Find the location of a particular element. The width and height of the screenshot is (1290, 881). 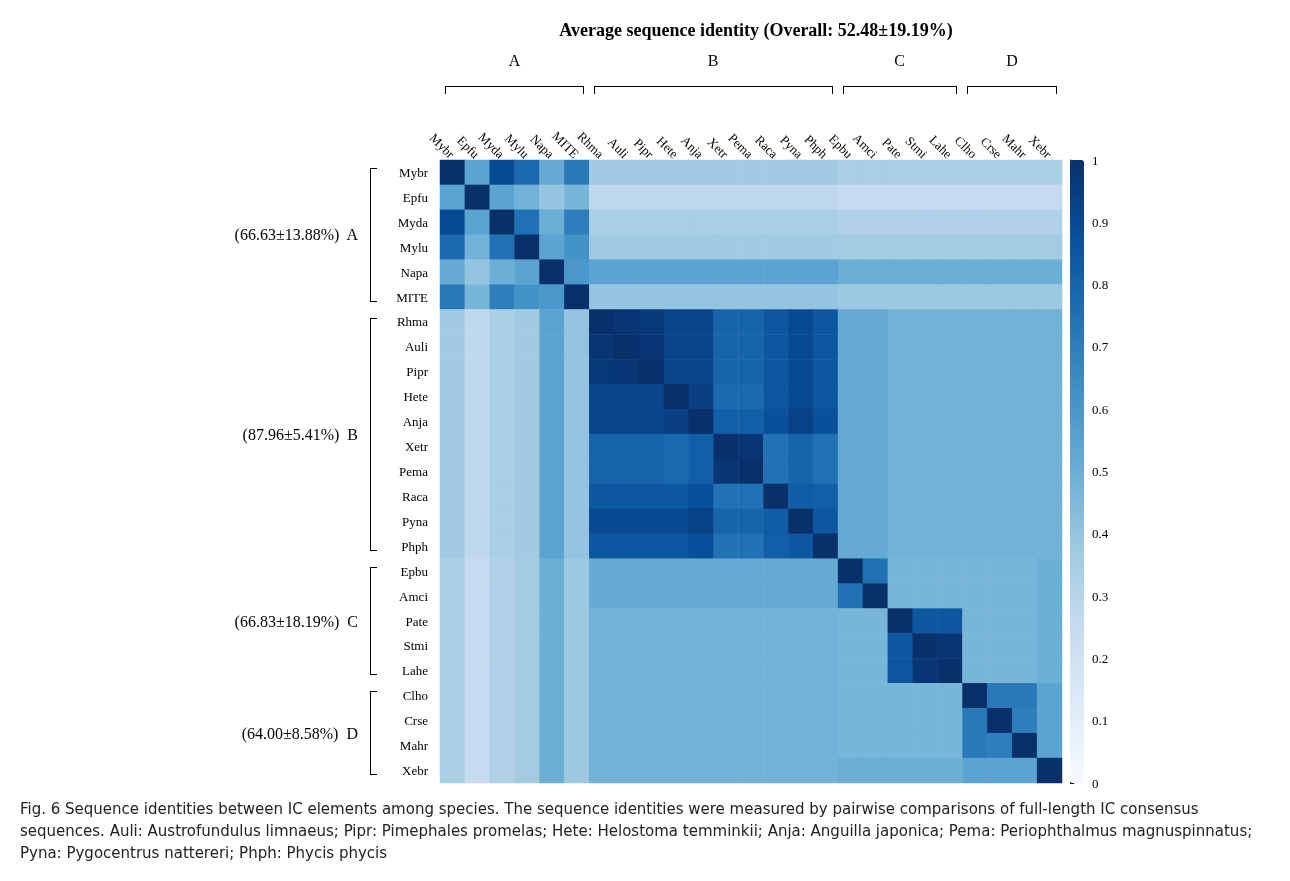

color-bar-label: 1 is located at coordinates (1095, 160).